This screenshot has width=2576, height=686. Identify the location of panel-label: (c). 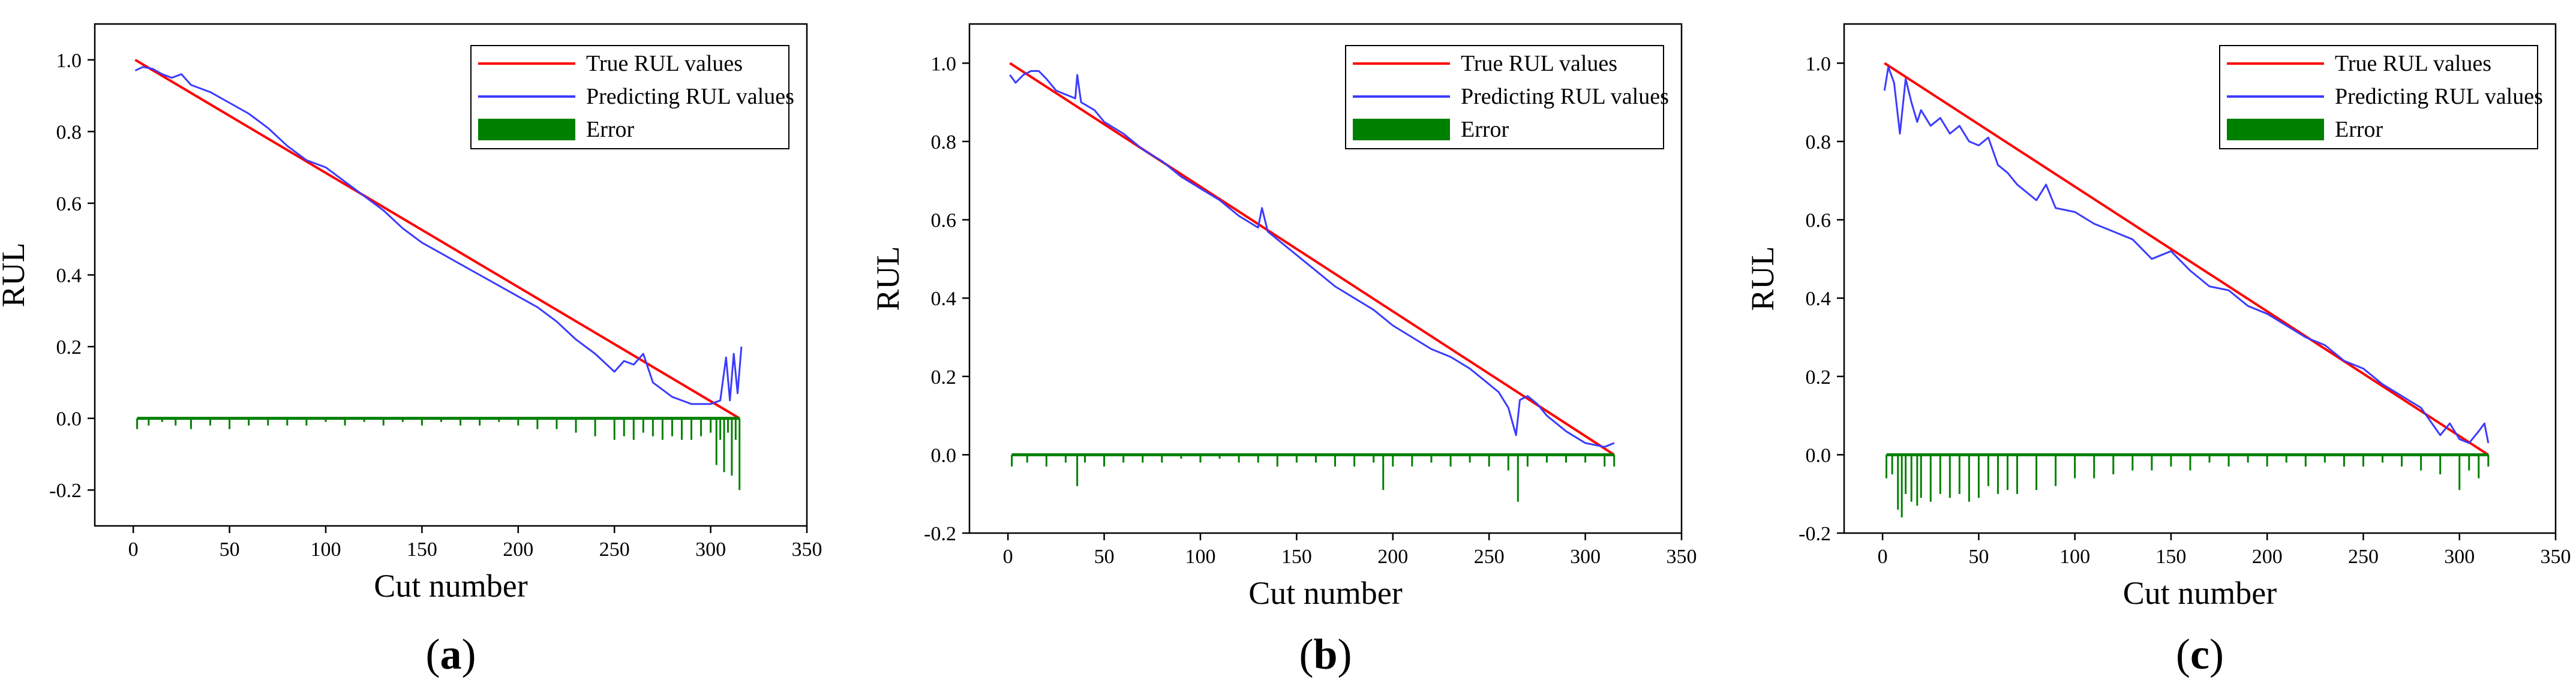
(2200, 654).